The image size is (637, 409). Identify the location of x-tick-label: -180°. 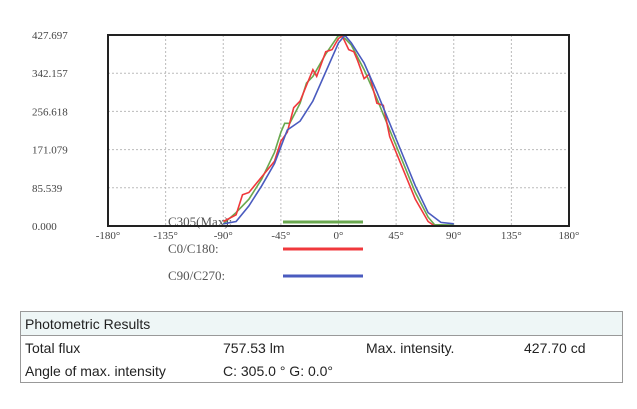
(108, 236).